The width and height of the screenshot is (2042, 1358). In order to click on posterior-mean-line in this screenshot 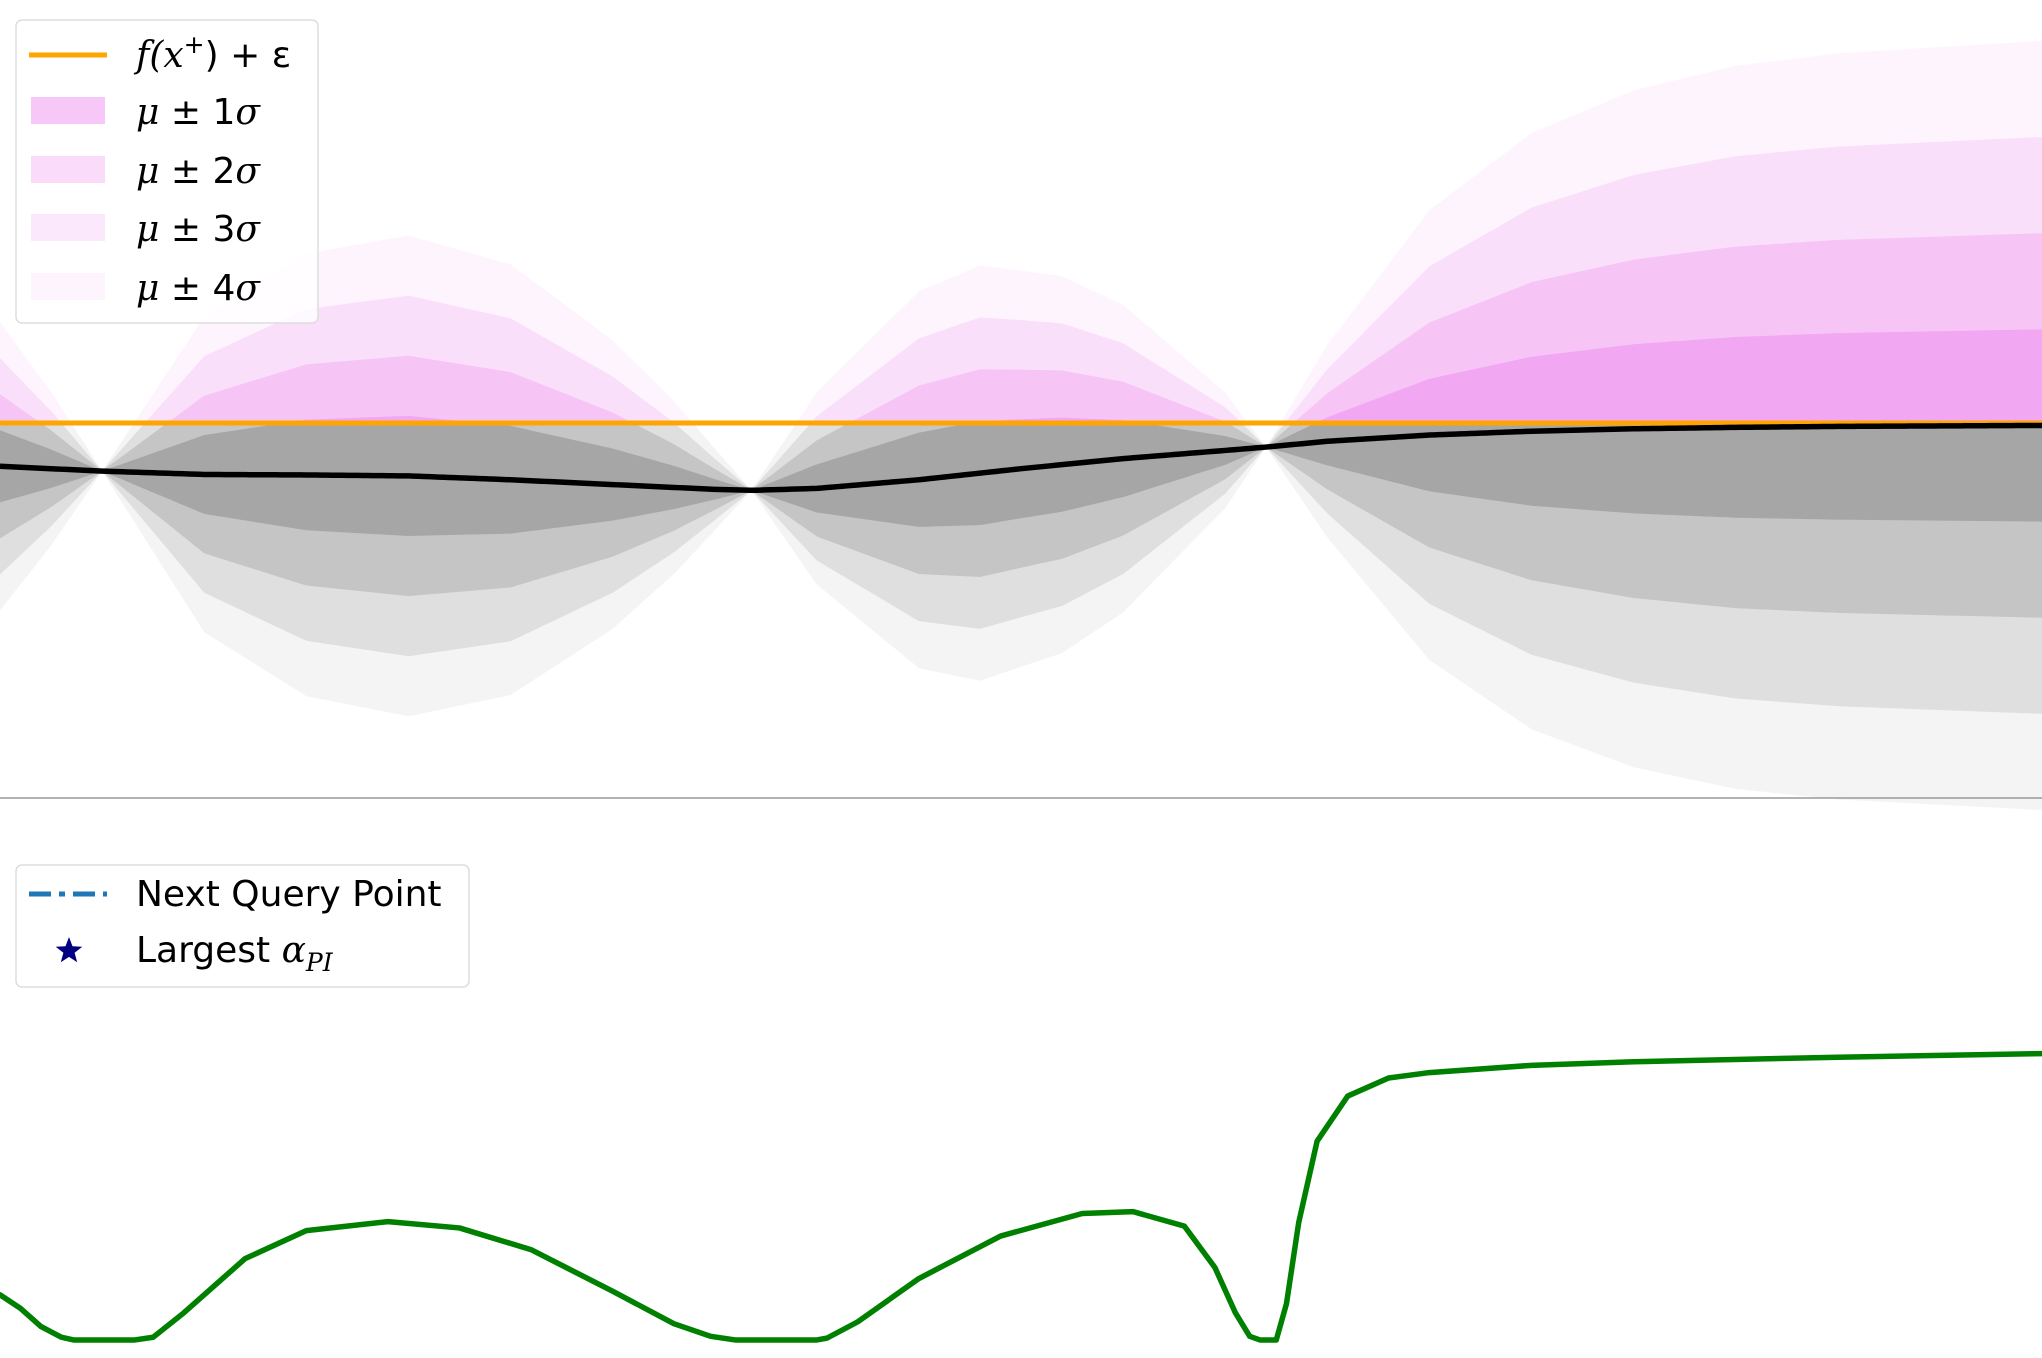, I will do `click(1021, 458)`.